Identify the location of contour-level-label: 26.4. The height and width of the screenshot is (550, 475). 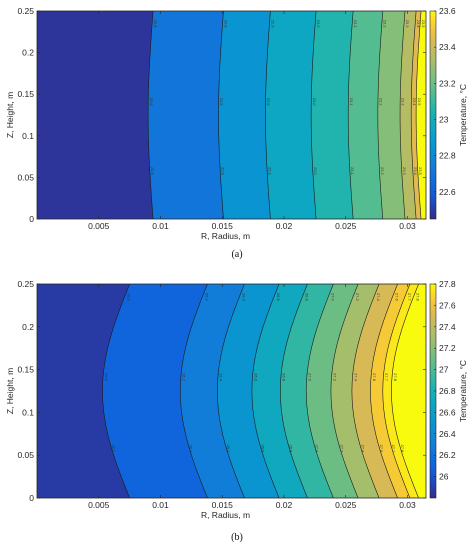
(228, 449).